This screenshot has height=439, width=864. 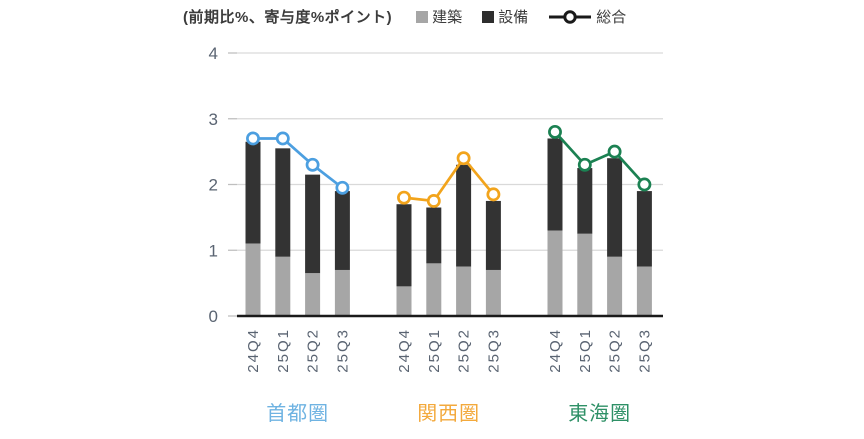 What do you see at coordinates (404, 16) in the screenshot?
I see `chart-header: (前期比%、寄与度%ポイント) 建築 設備 総合` at bounding box center [404, 16].